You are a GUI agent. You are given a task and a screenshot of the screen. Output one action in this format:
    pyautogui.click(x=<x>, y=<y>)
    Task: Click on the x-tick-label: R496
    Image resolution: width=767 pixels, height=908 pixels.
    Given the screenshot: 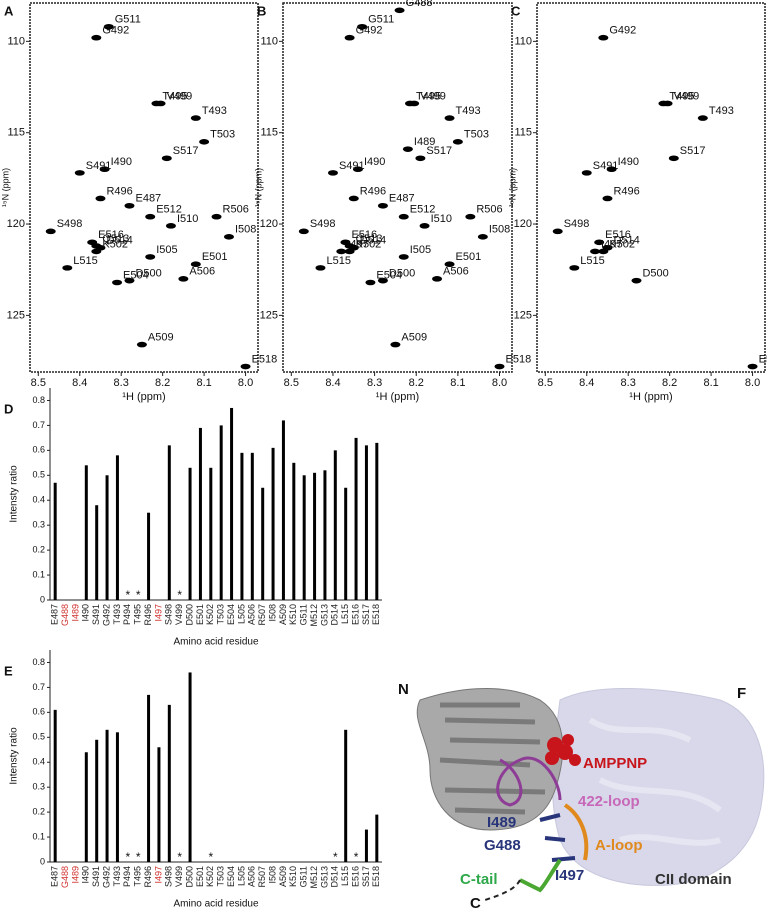 What is the action you would take?
    pyautogui.click(x=148, y=615)
    